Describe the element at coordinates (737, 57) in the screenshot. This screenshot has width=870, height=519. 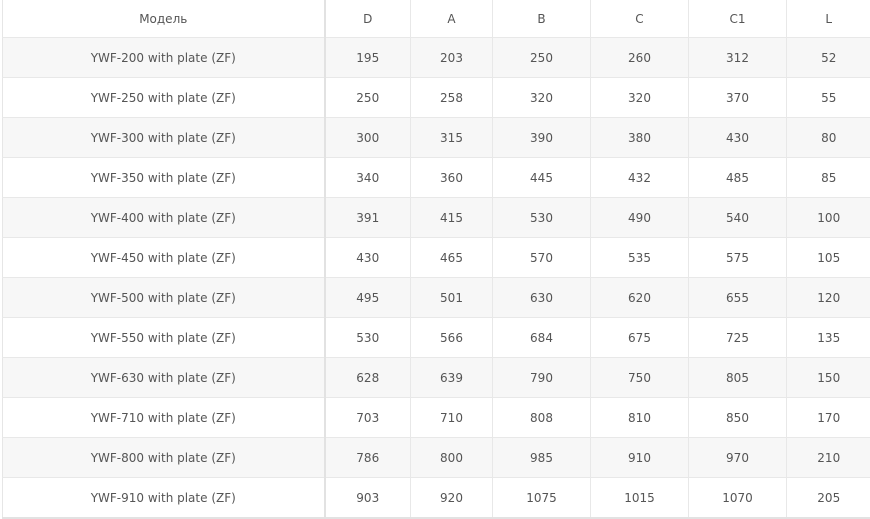
I see `value-cell: 312` at that location.